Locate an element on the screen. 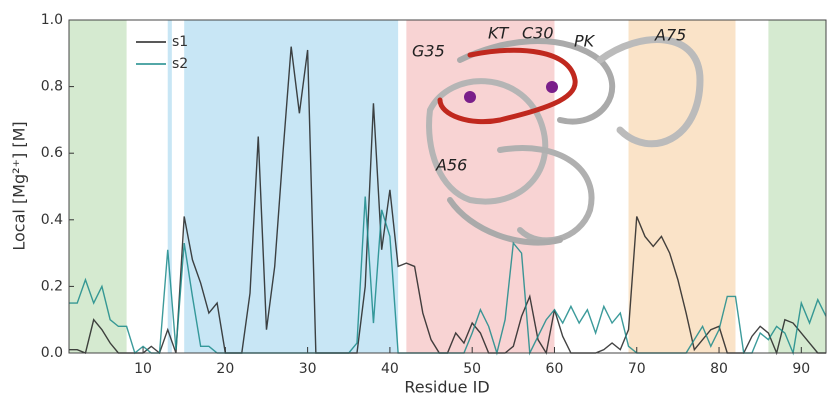 The width and height of the screenshot is (828, 402). x-tick-label: 50 is located at coordinates (472, 369).